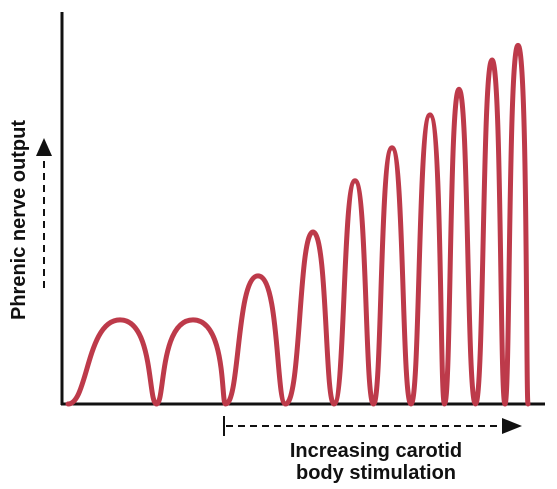 This screenshot has height=489, width=557. I want to click on x-axis-label-line2: body stimulation, so click(376, 473).